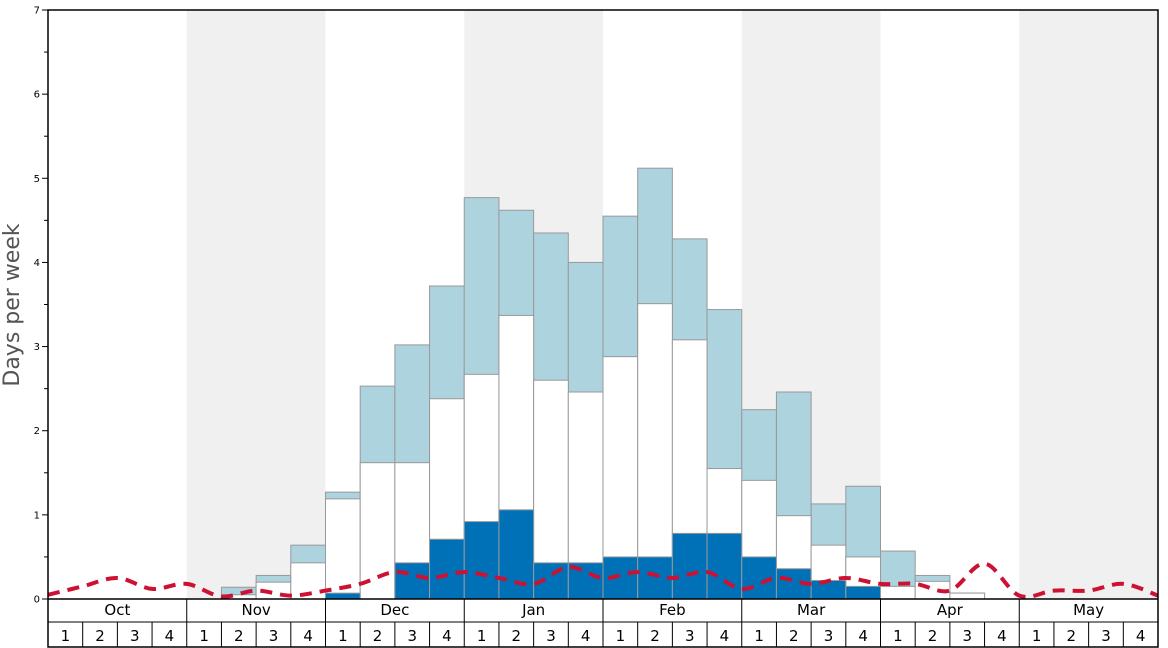 This screenshot has height=648, width=1168. What do you see at coordinates (37, 600) in the screenshot?
I see `y-tick-label: 0` at bounding box center [37, 600].